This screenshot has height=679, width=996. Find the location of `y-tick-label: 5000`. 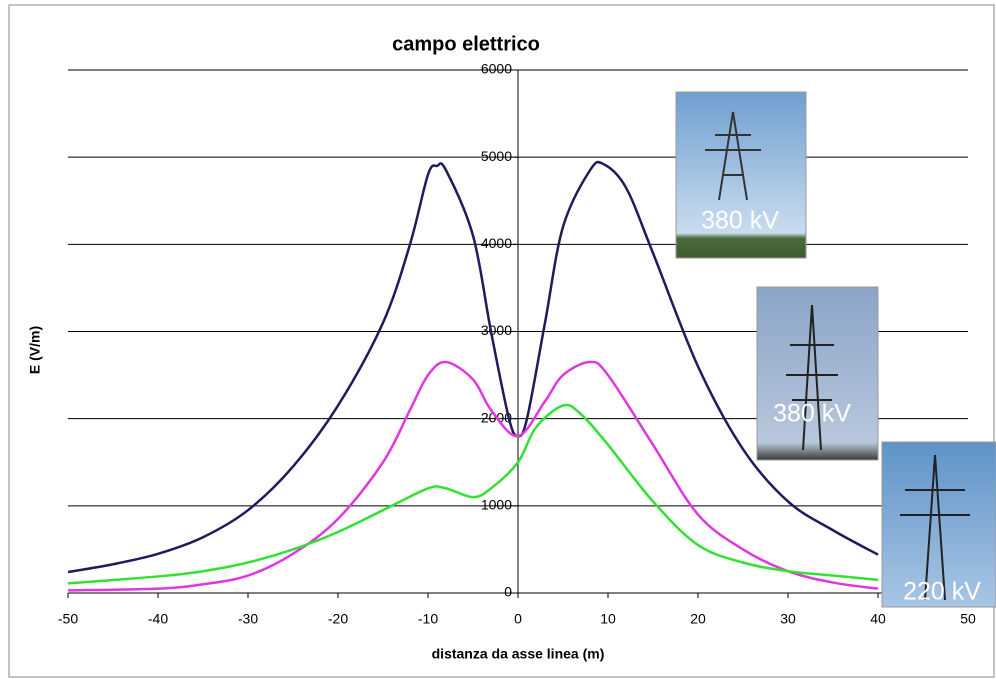

y-tick-label: 5000 is located at coordinates (496, 156).